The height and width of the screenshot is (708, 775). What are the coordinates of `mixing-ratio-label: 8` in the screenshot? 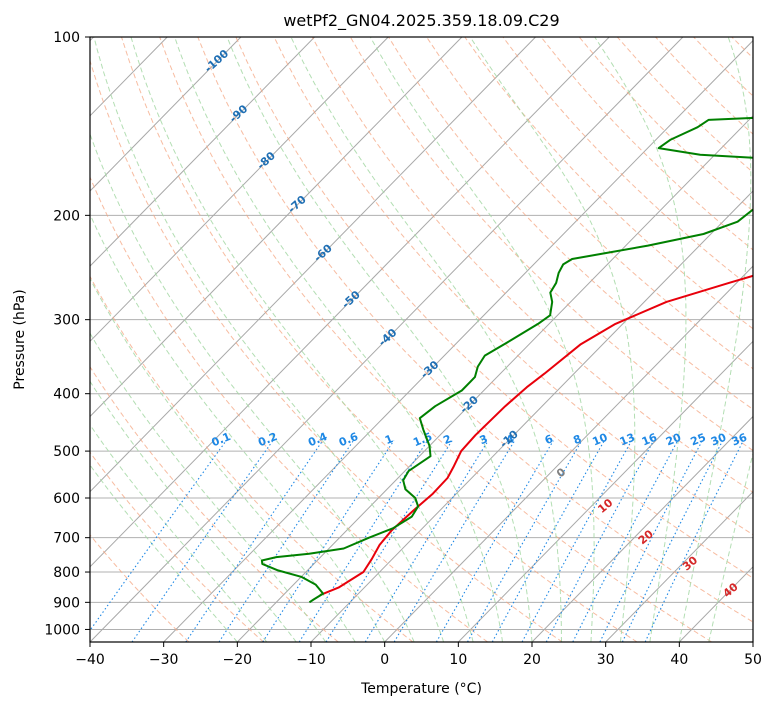 It's located at (577, 439).